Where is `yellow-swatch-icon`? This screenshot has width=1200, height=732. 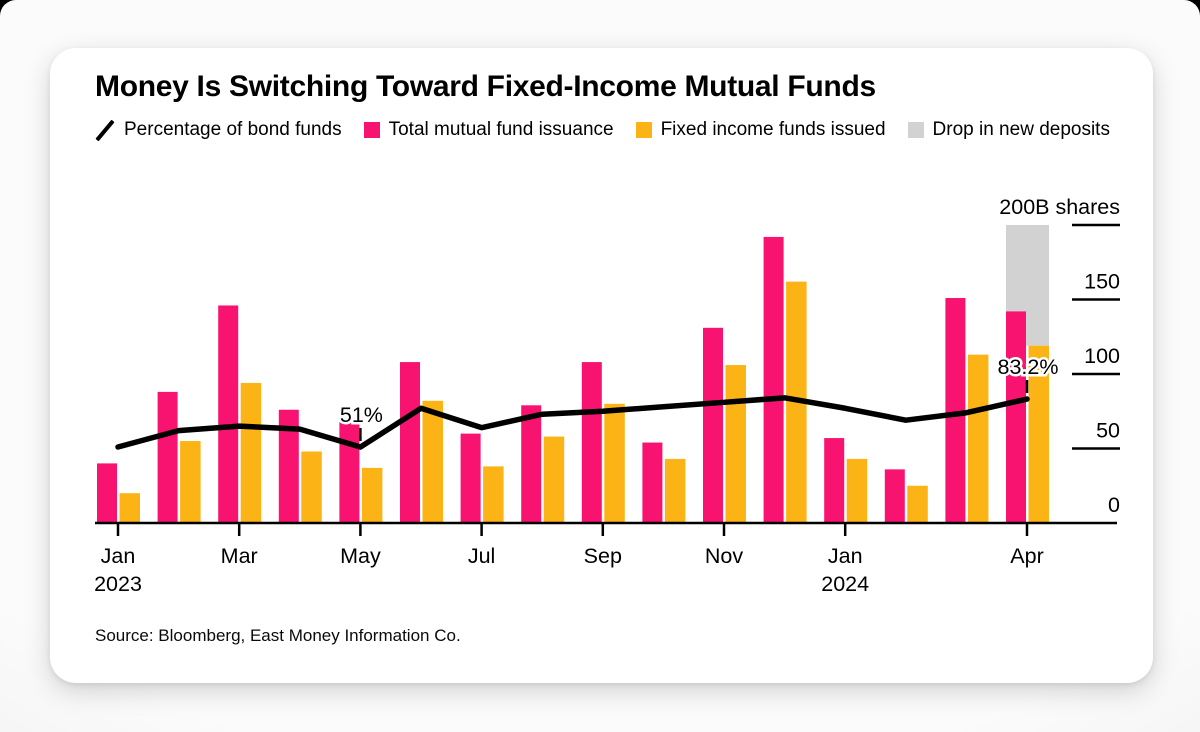
yellow-swatch-icon is located at coordinates (643, 130).